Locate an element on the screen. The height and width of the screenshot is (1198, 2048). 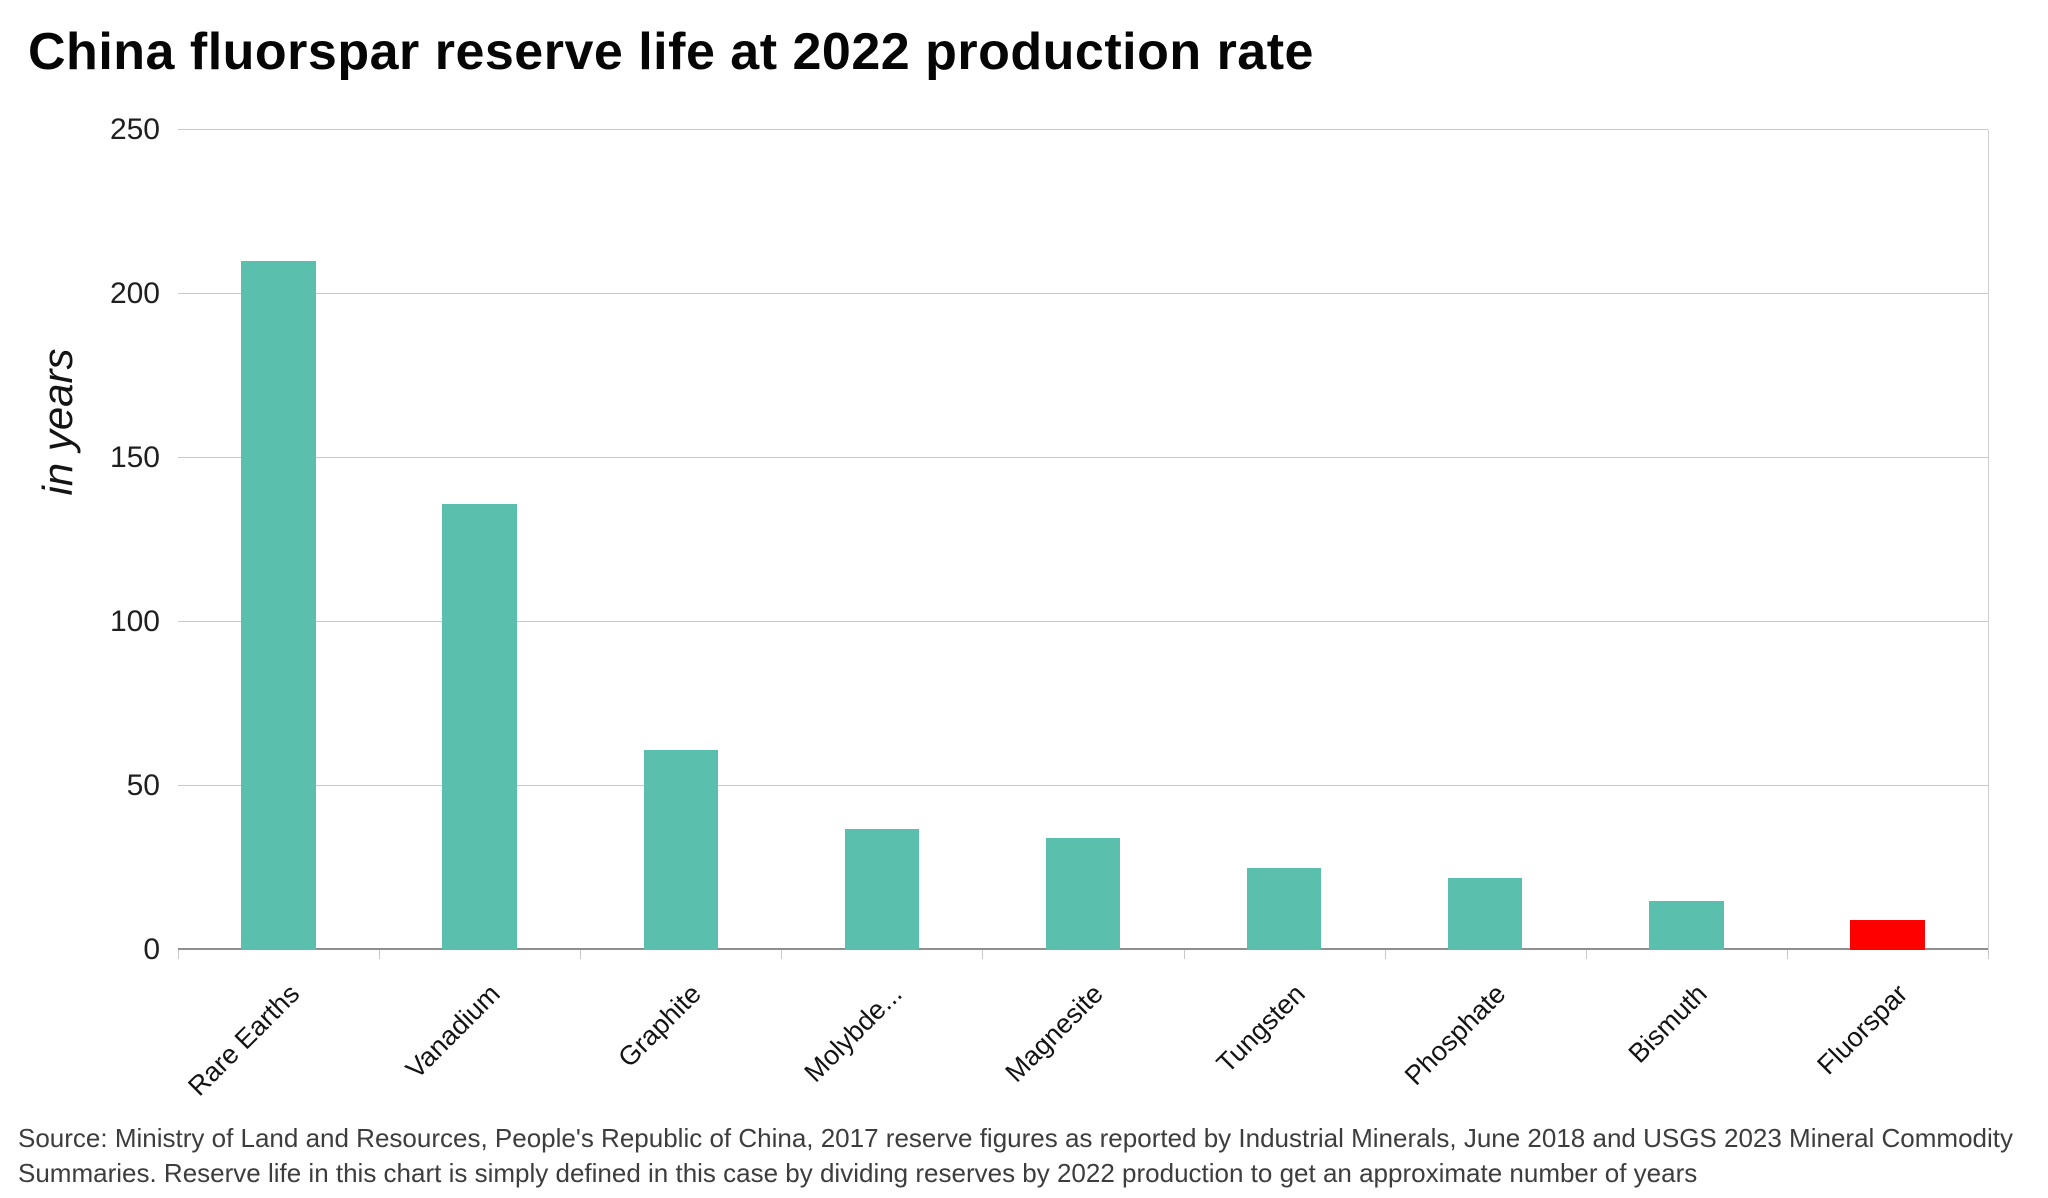
x-label-slot: Phosphate is located at coordinates (1485, 1039).